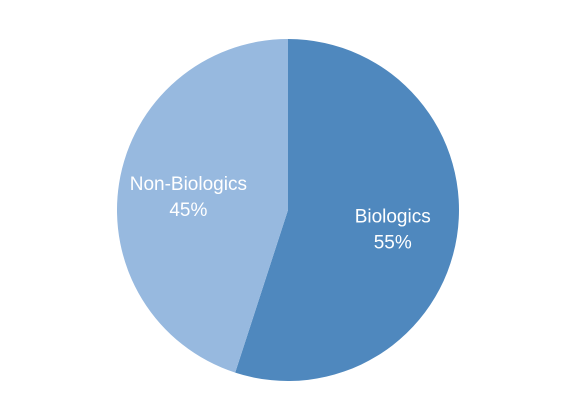 This screenshot has width=578, height=418. I want to click on slice-label-percent: 45%, so click(188, 210).